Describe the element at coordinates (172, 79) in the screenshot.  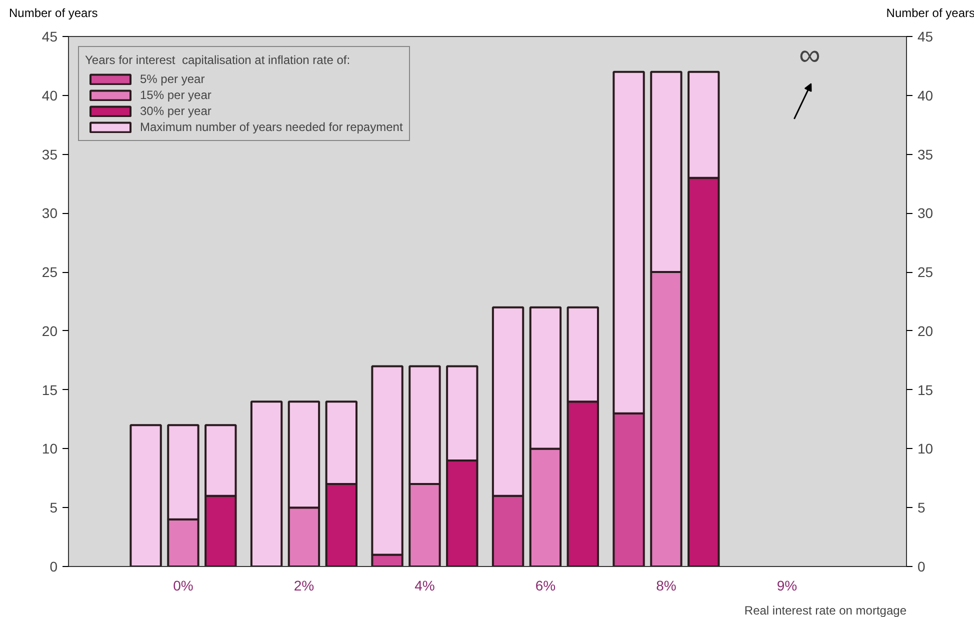
I see `legend-label: 5% per year` at that location.